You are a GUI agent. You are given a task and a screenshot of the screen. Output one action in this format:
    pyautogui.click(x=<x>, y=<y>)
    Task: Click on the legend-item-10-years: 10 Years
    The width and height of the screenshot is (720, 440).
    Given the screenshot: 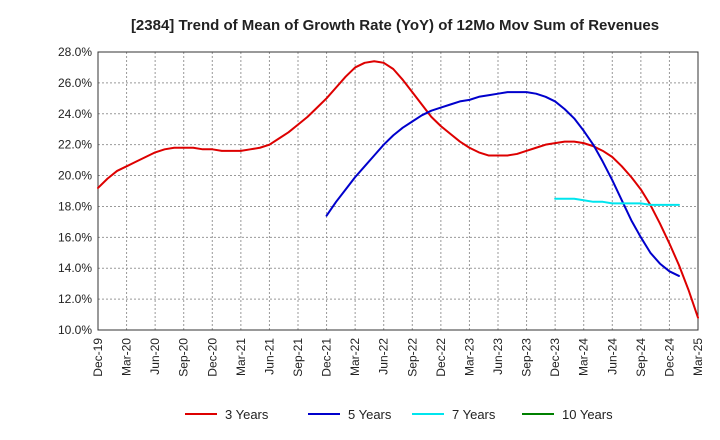 What is the action you would take?
    pyautogui.click(x=567, y=414)
    